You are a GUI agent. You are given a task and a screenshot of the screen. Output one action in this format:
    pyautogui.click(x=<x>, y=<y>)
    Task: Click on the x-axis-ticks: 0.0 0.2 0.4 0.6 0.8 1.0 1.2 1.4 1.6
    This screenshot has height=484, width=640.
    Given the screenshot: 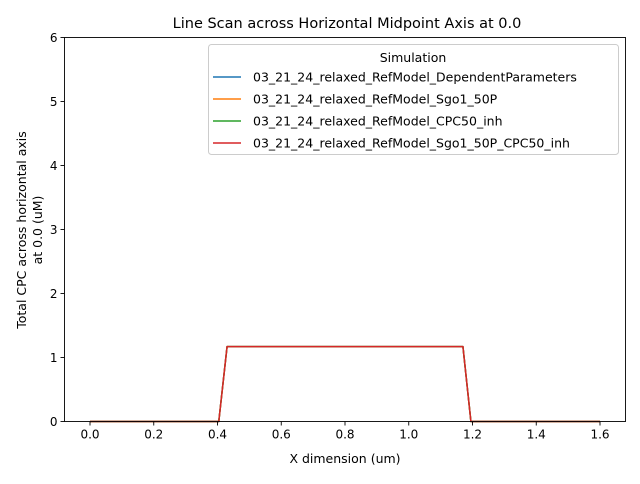 What is the action you would take?
    pyautogui.click(x=345, y=431)
    